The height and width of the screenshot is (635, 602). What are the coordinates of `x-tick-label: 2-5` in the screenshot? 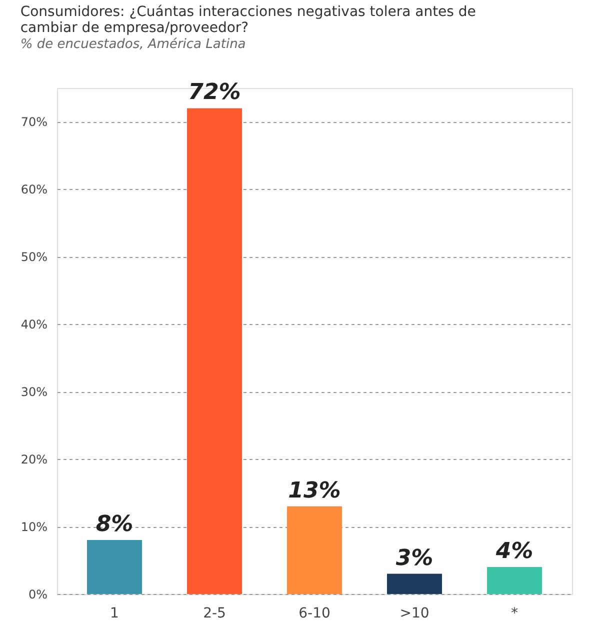 It's located at (214, 614).